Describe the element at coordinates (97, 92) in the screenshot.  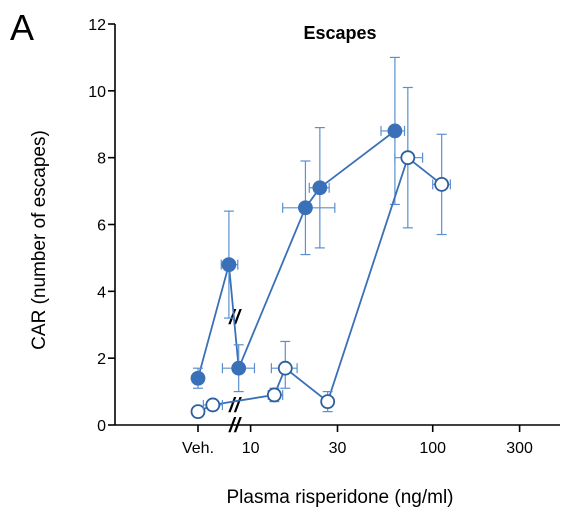
I see `y-tick-label: 10` at that location.